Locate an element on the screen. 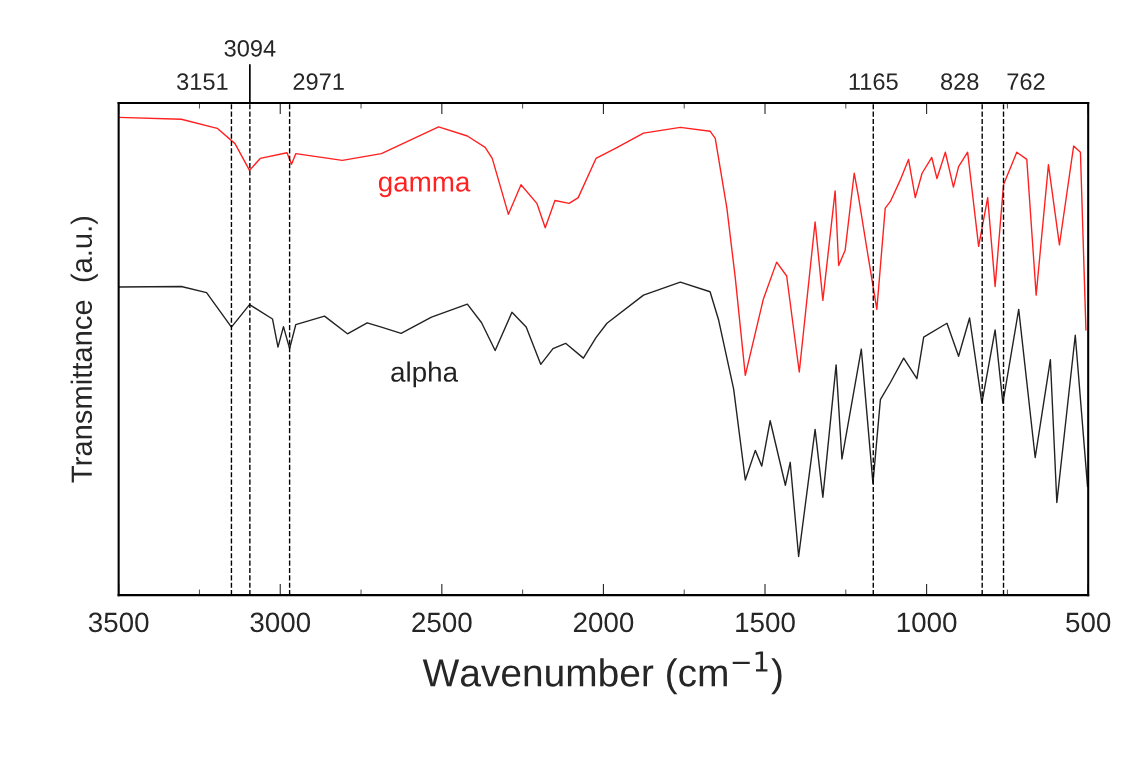  series-label: alpha is located at coordinates (425, 374).